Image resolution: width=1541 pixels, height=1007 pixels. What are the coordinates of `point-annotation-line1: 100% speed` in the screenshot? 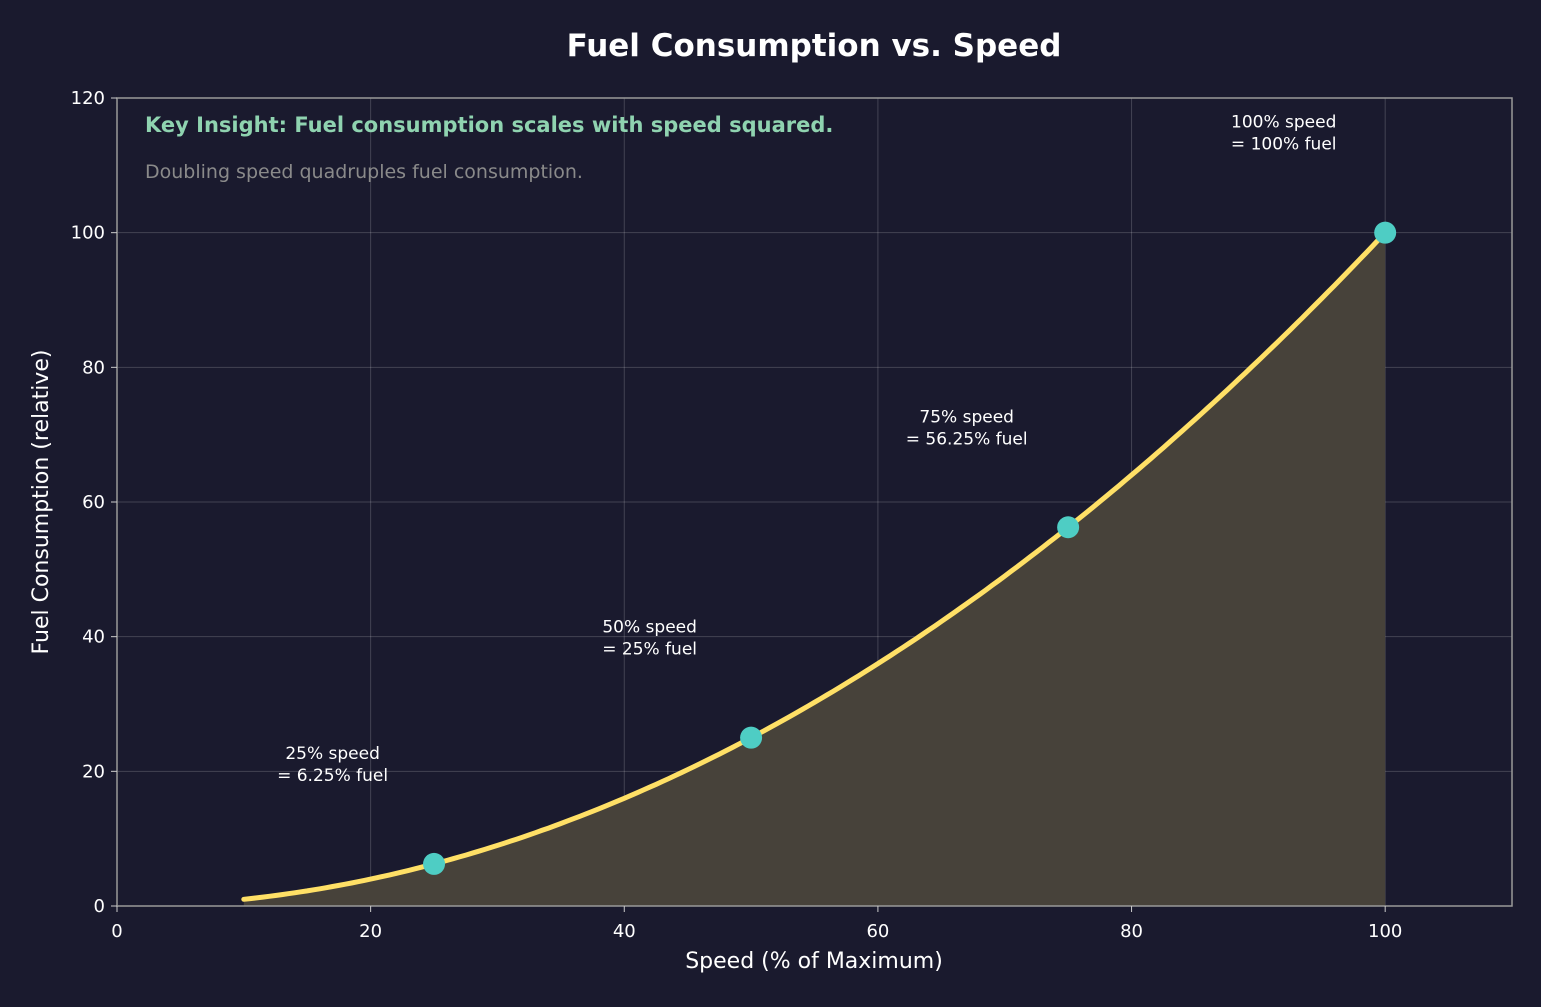 It's located at (1283, 123).